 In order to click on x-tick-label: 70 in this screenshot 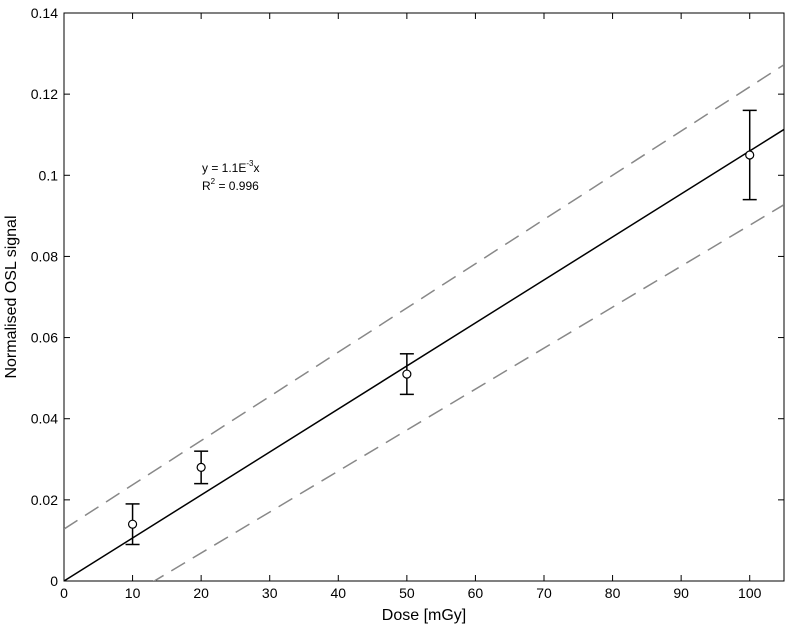, I will do `click(544, 593)`.